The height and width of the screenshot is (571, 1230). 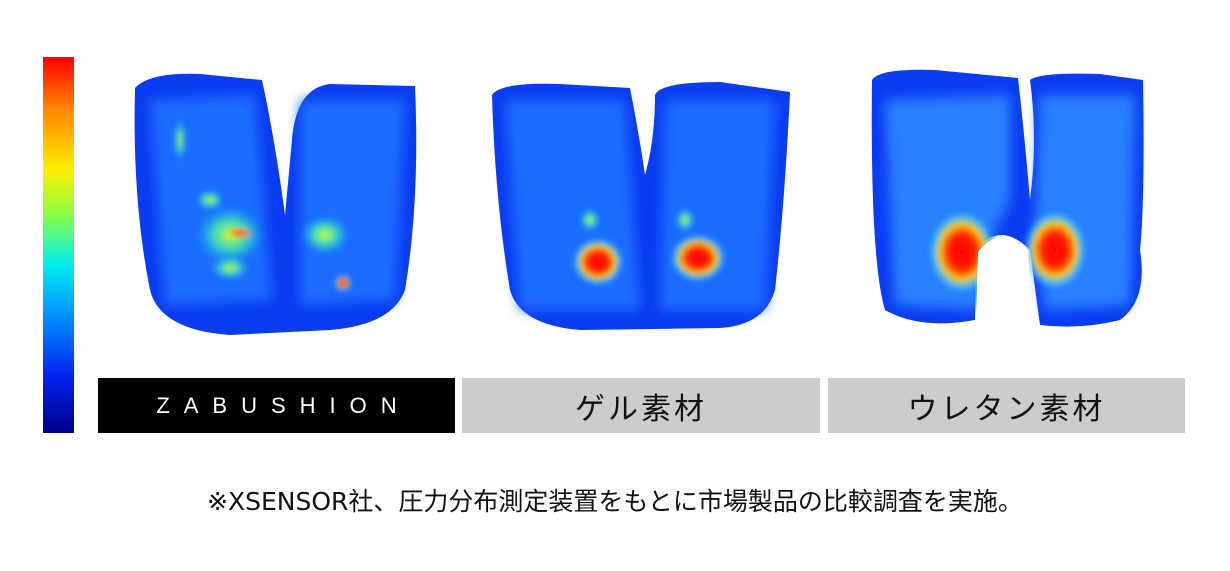 What do you see at coordinates (615, 501) in the screenshot?
I see `footnote: ※XSENSOR社、圧力分布測定装置をもとに市場製品の比較調査を実施。` at bounding box center [615, 501].